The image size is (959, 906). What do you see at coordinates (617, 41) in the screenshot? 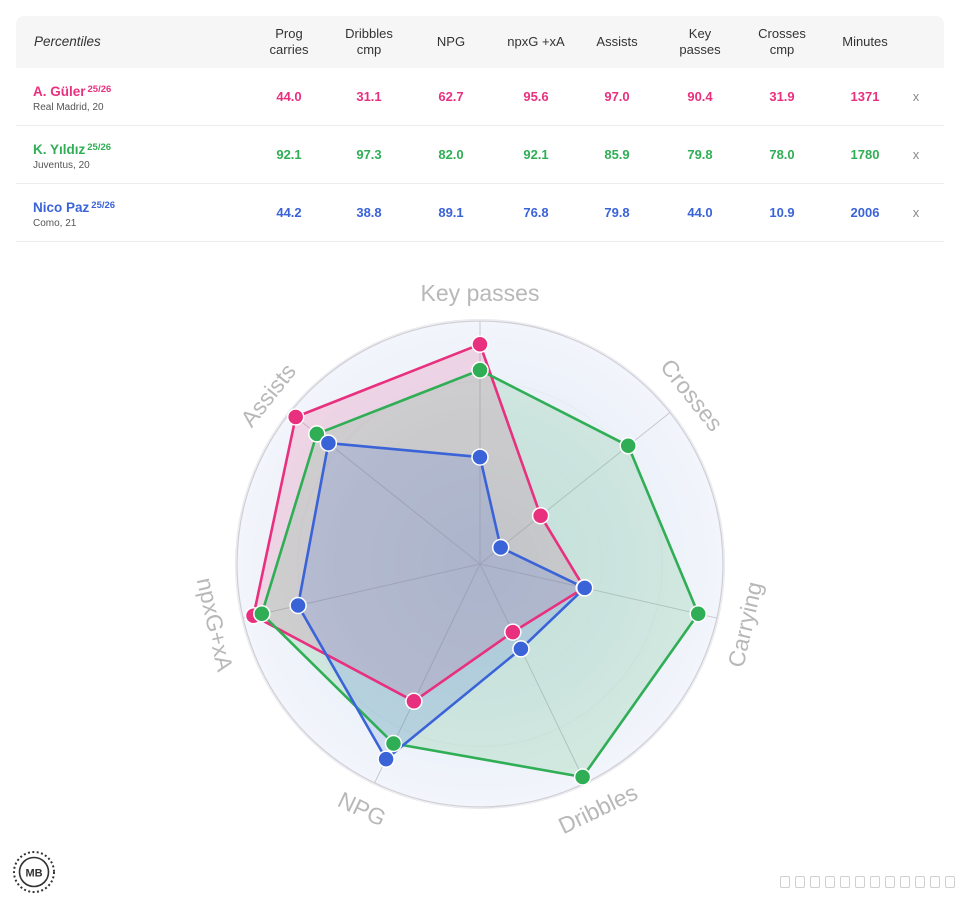
I see `col-header: Assists` at bounding box center [617, 41].